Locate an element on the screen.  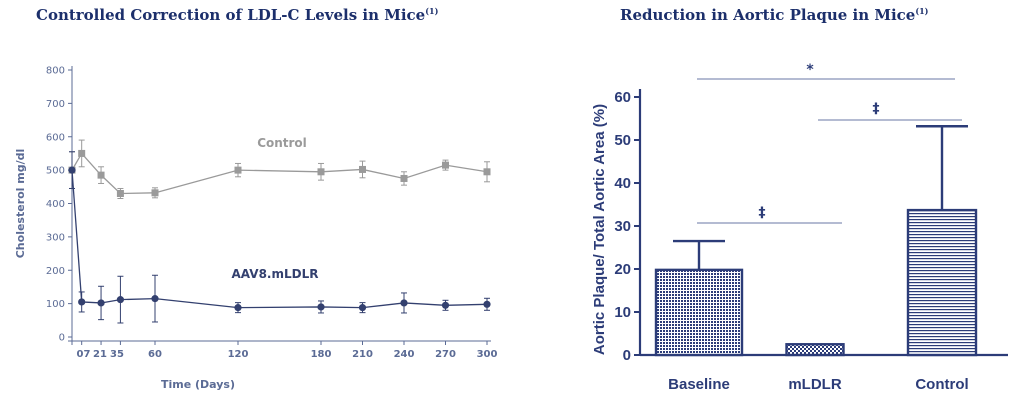
y-tick-label: 100 is located at coordinates (55, 304).